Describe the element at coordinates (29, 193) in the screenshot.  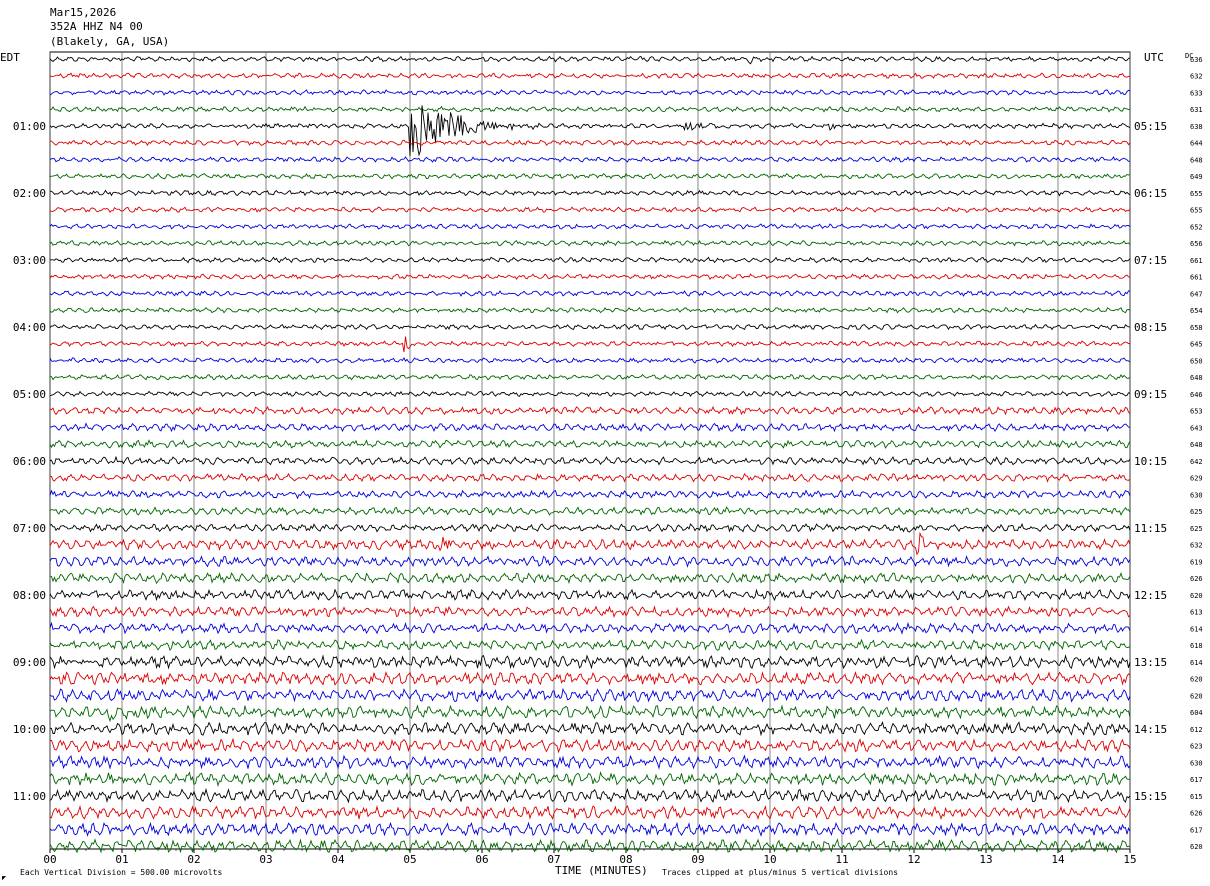
I see `left-hour-label: 02:00` at that location.